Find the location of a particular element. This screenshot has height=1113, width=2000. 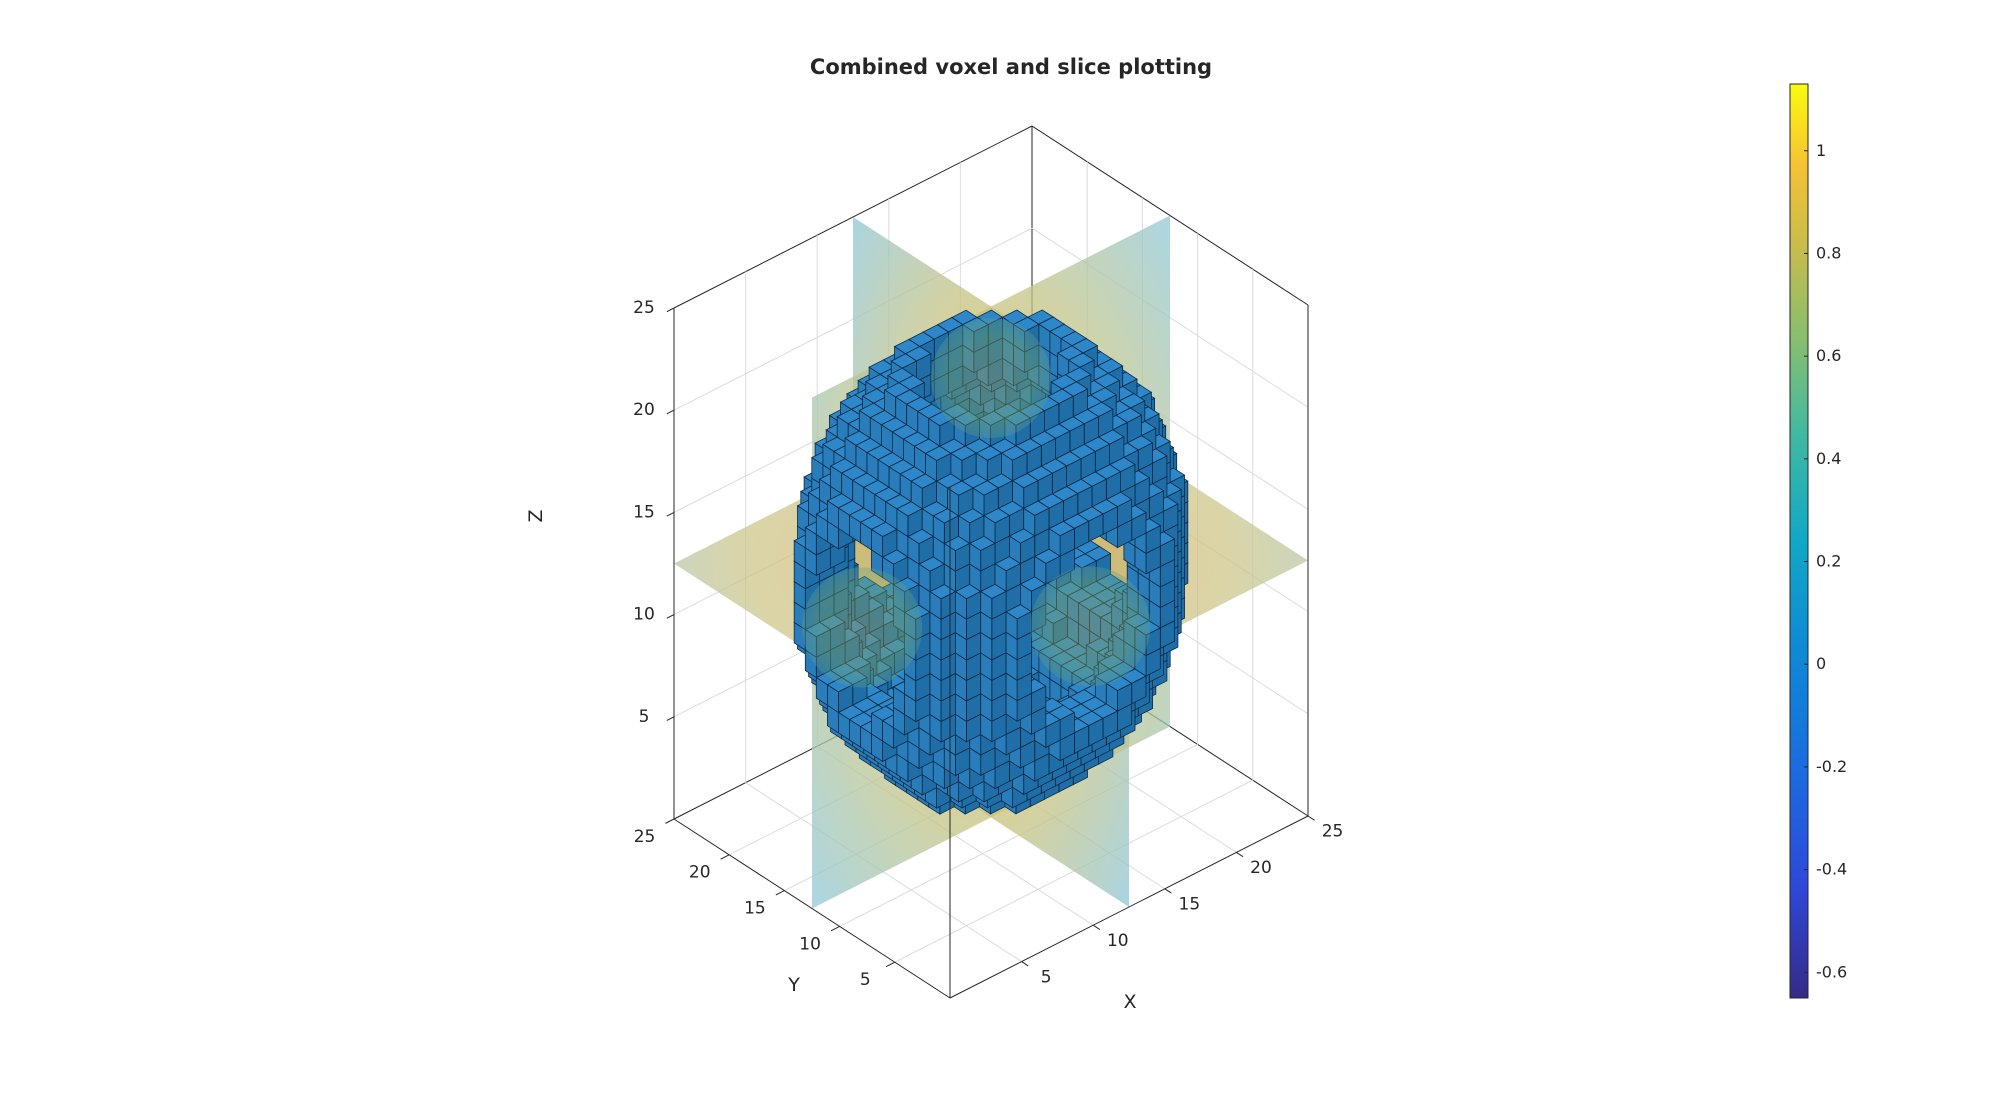

voxel-volume is located at coordinates (991, 562).